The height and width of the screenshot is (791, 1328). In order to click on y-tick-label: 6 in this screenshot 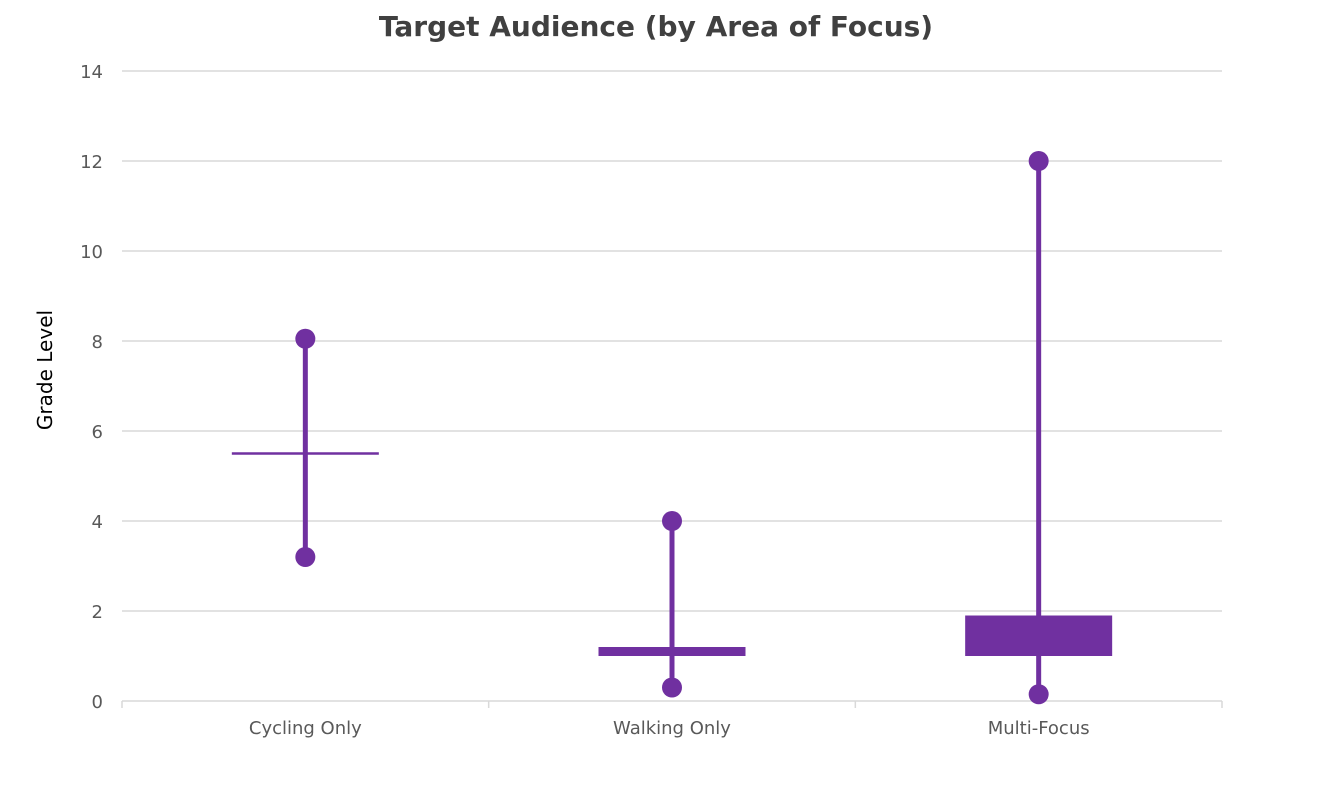, I will do `click(97, 432)`.